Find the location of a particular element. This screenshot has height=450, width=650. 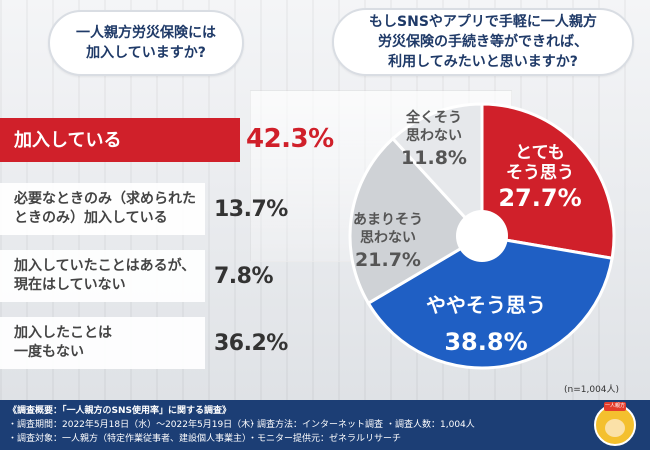

pie-category-label: 全くそう思わない is located at coordinates (433, 126).